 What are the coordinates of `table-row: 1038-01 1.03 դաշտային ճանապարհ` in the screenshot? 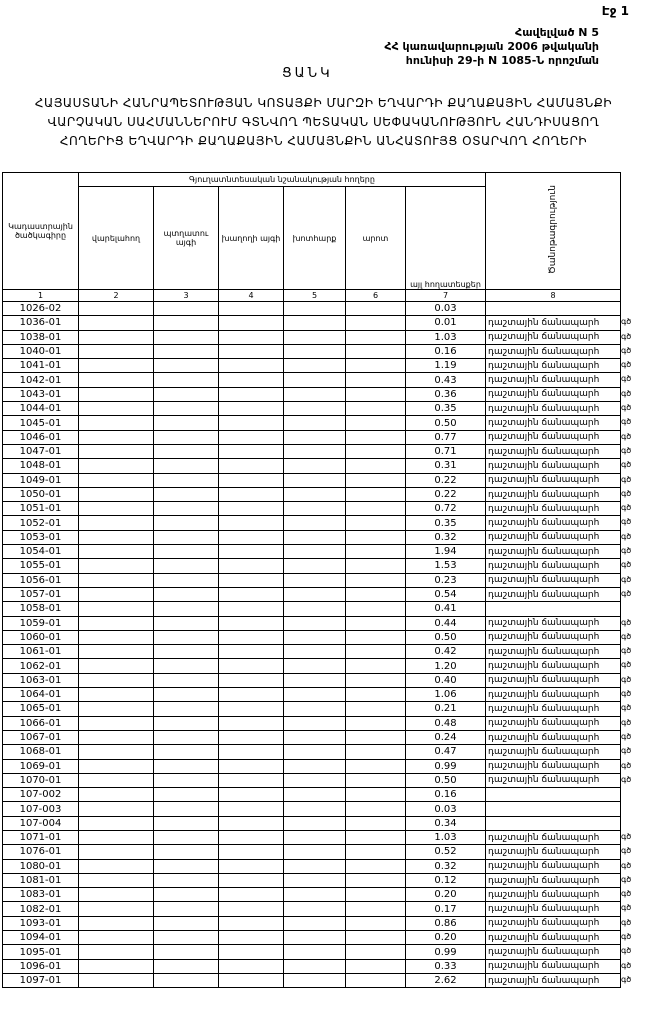 It's located at (311, 337).